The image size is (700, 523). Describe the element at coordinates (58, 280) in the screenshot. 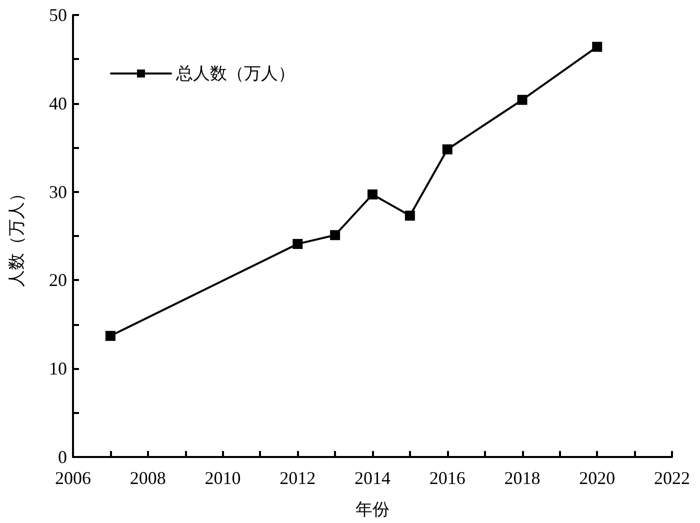

I see `y-tick-label: 20` at that location.